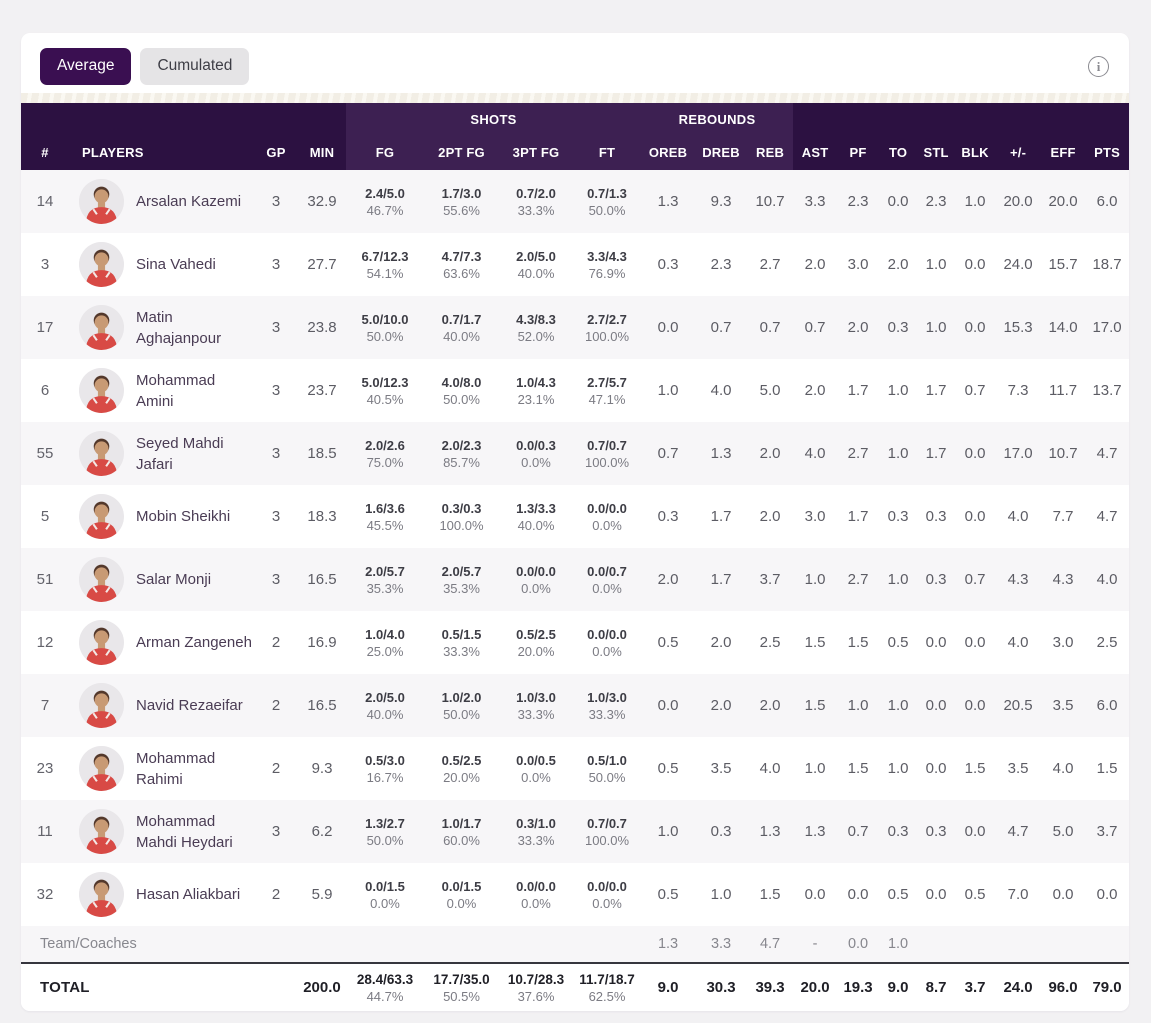 Image resolution: width=1151 pixels, height=1023 pixels. Describe the element at coordinates (815, 705) in the screenshot. I see `stat-ast: 1.5` at that location.